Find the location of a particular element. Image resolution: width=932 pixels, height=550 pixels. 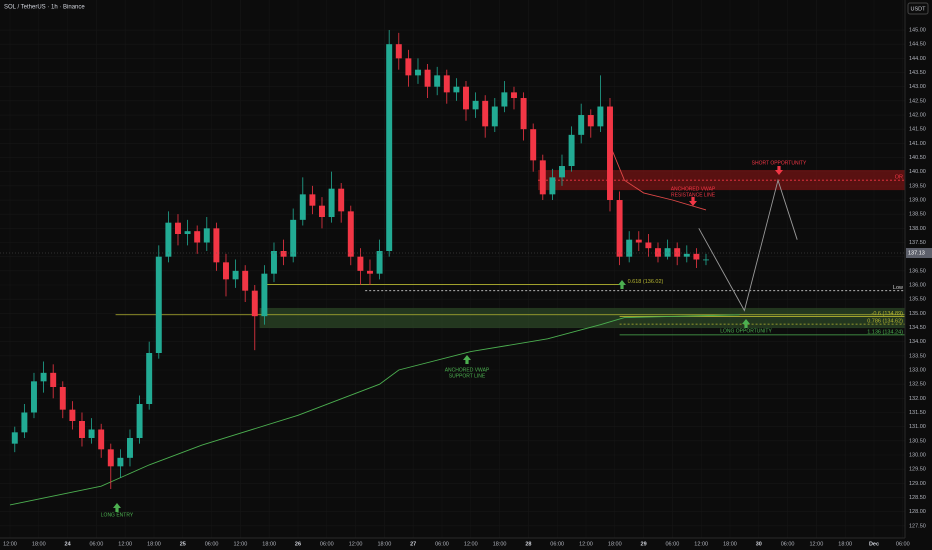

x-tick-label: 25 is located at coordinates (183, 544).